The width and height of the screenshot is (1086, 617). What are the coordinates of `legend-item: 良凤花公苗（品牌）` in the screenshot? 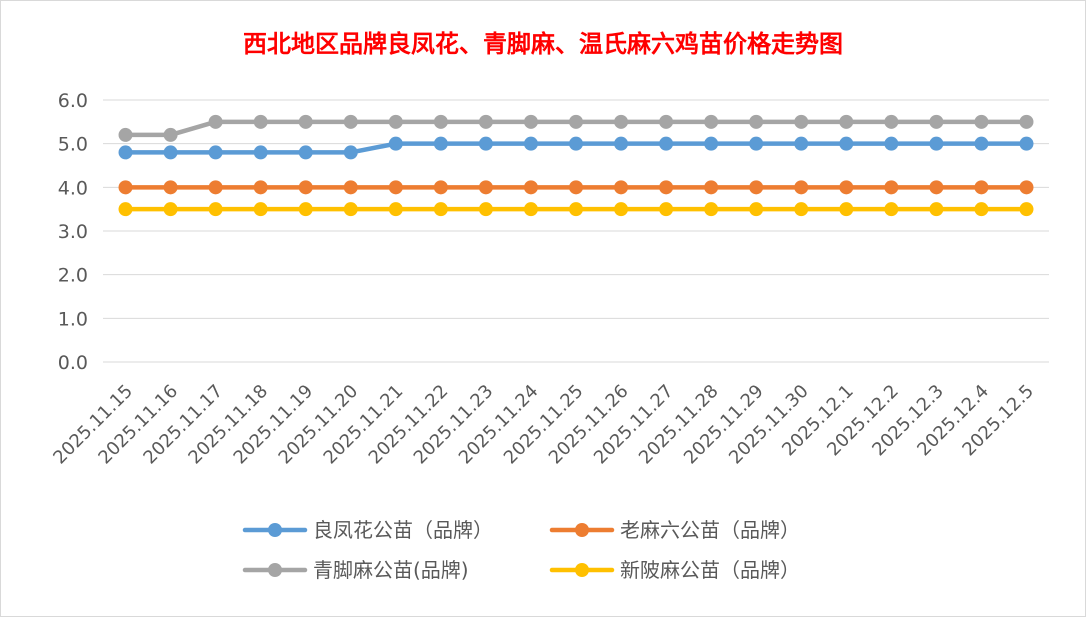 It's located at (367, 530).